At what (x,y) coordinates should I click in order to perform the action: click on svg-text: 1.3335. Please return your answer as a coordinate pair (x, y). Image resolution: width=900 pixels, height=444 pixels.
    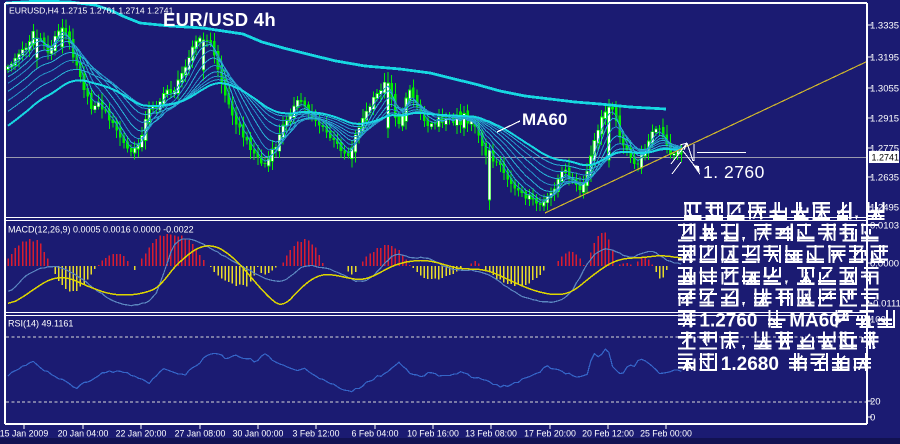
    Looking at the image, I should click on (884, 26).